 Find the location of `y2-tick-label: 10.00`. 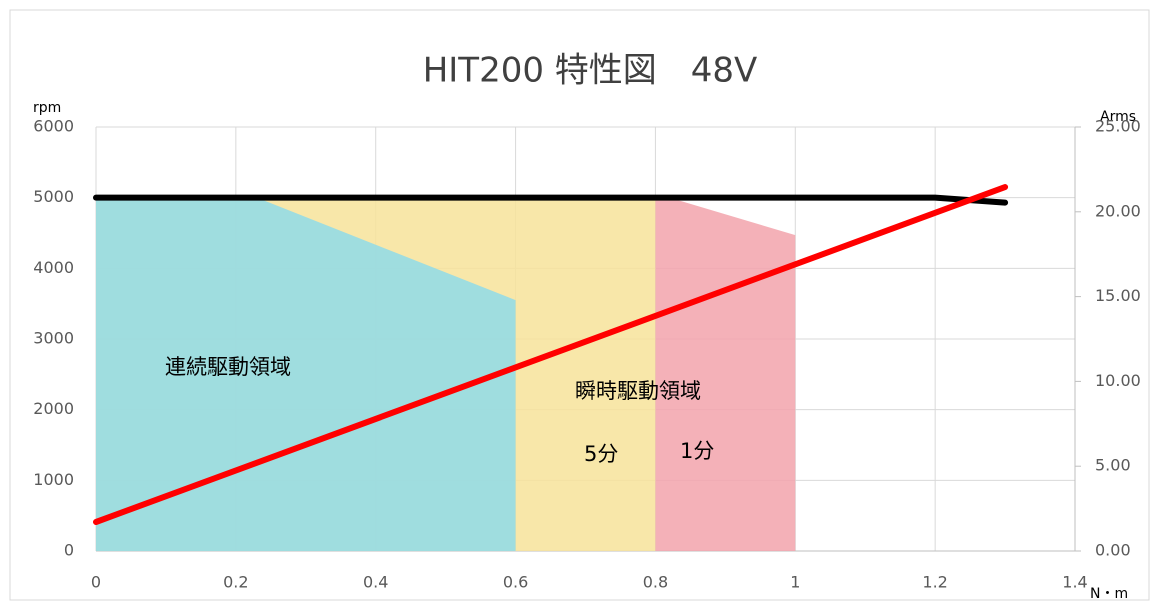

y2-tick-label: 10.00 is located at coordinates (1118, 380).